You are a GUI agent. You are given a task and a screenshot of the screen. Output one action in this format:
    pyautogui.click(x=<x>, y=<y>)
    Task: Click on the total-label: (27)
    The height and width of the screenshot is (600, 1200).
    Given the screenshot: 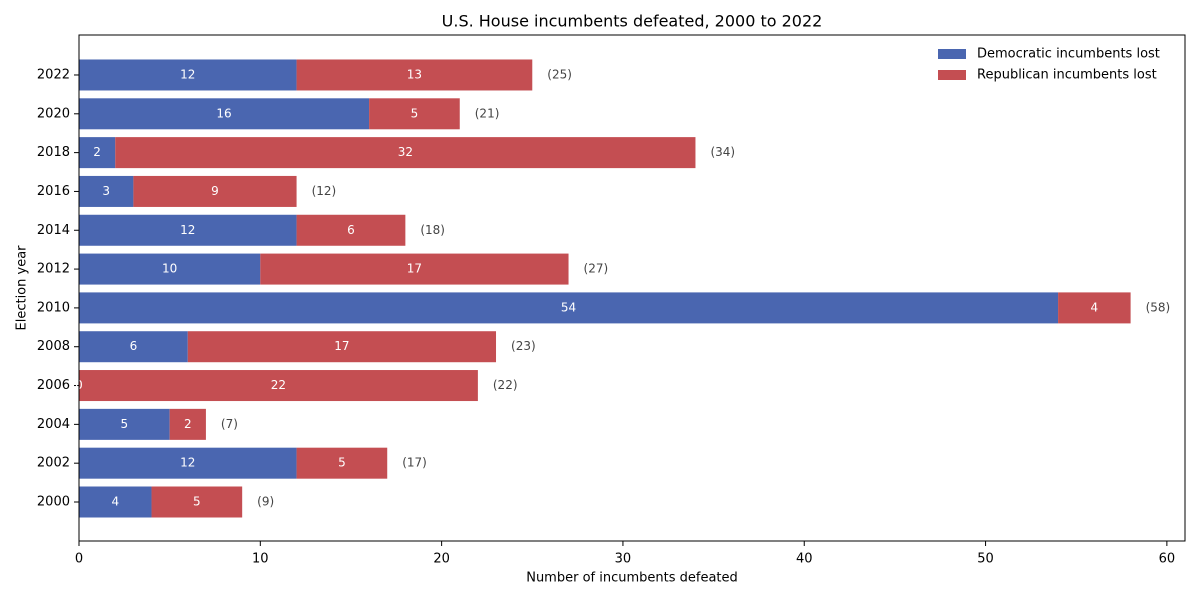 What is the action you would take?
    pyautogui.click(x=596, y=269)
    